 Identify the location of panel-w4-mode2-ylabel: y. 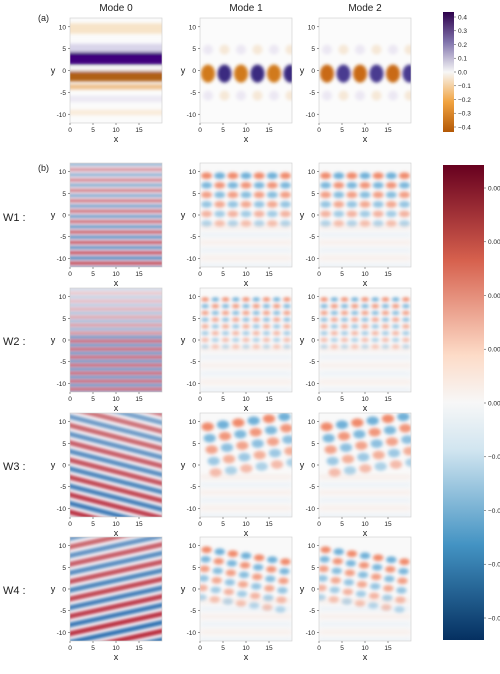
(302, 589).